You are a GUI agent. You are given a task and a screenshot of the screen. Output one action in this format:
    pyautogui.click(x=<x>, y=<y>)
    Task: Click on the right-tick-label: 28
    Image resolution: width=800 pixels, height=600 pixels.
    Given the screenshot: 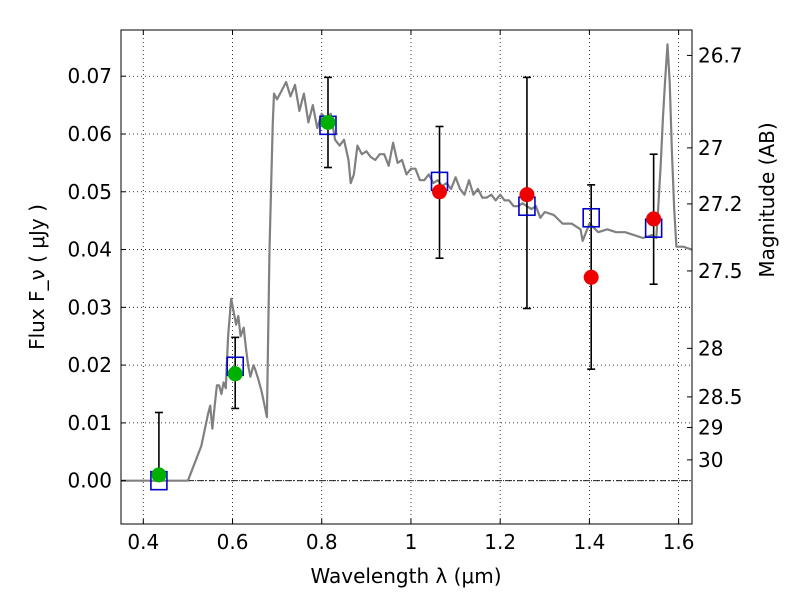 What is the action you would take?
    pyautogui.click(x=710, y=348)
    